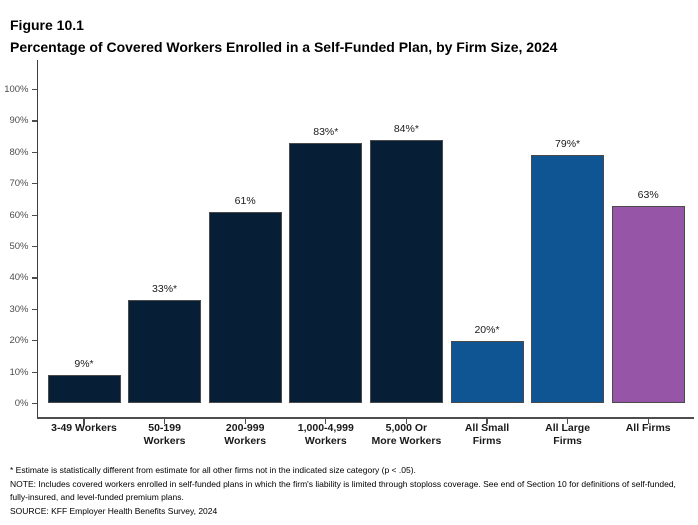 The image size is (698, 525). What do you see at coordinates (19, 246) in the screenshot?
I see `y-axis-tick-label: 50%` at bounding box center [19, 246].